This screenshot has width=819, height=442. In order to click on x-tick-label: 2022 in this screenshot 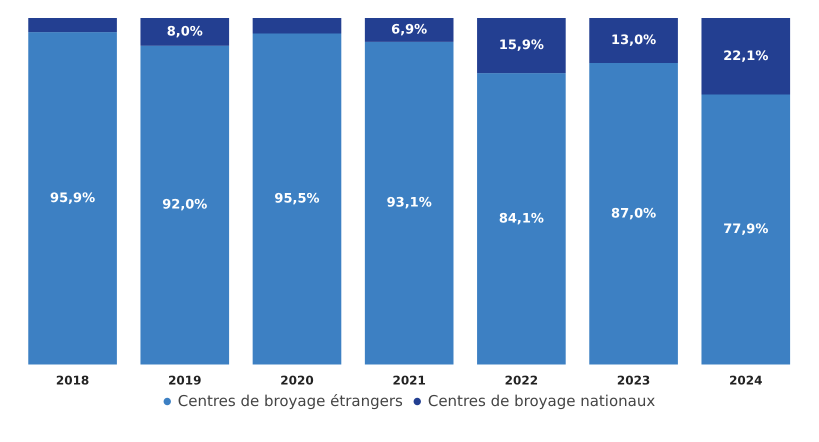, I will do `click(521, 381)`.